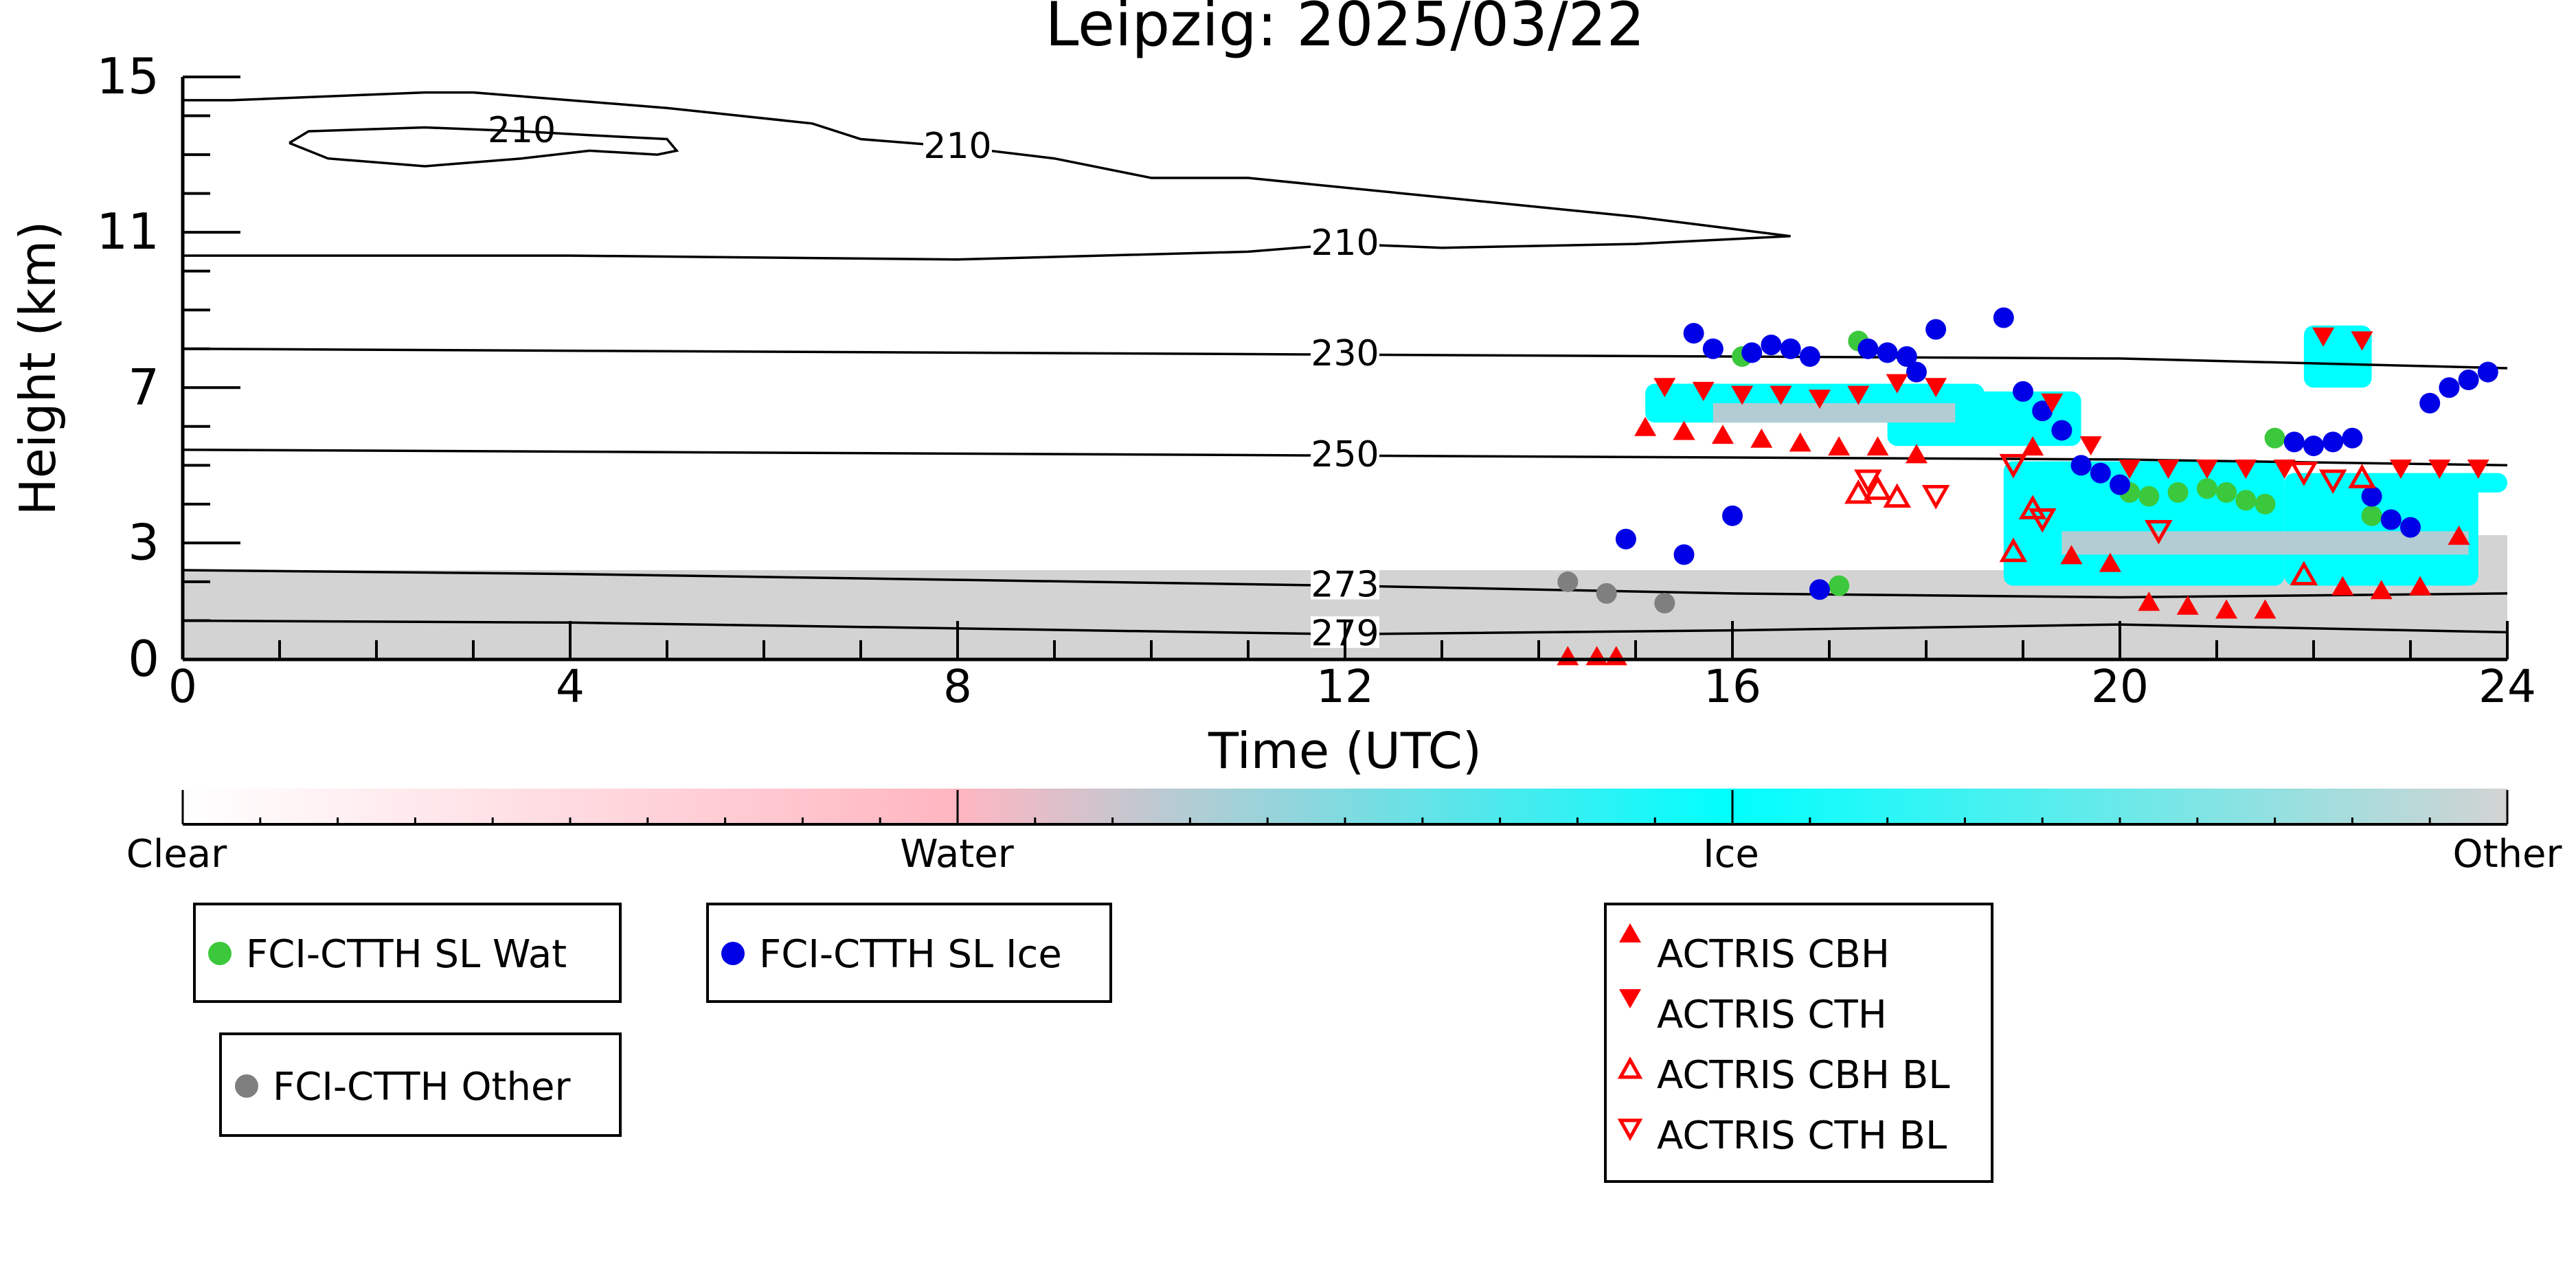  Describe the element at coordinates (176, 854) in the screenshot. I see `colorbar-label-clear: Clear` at that location.